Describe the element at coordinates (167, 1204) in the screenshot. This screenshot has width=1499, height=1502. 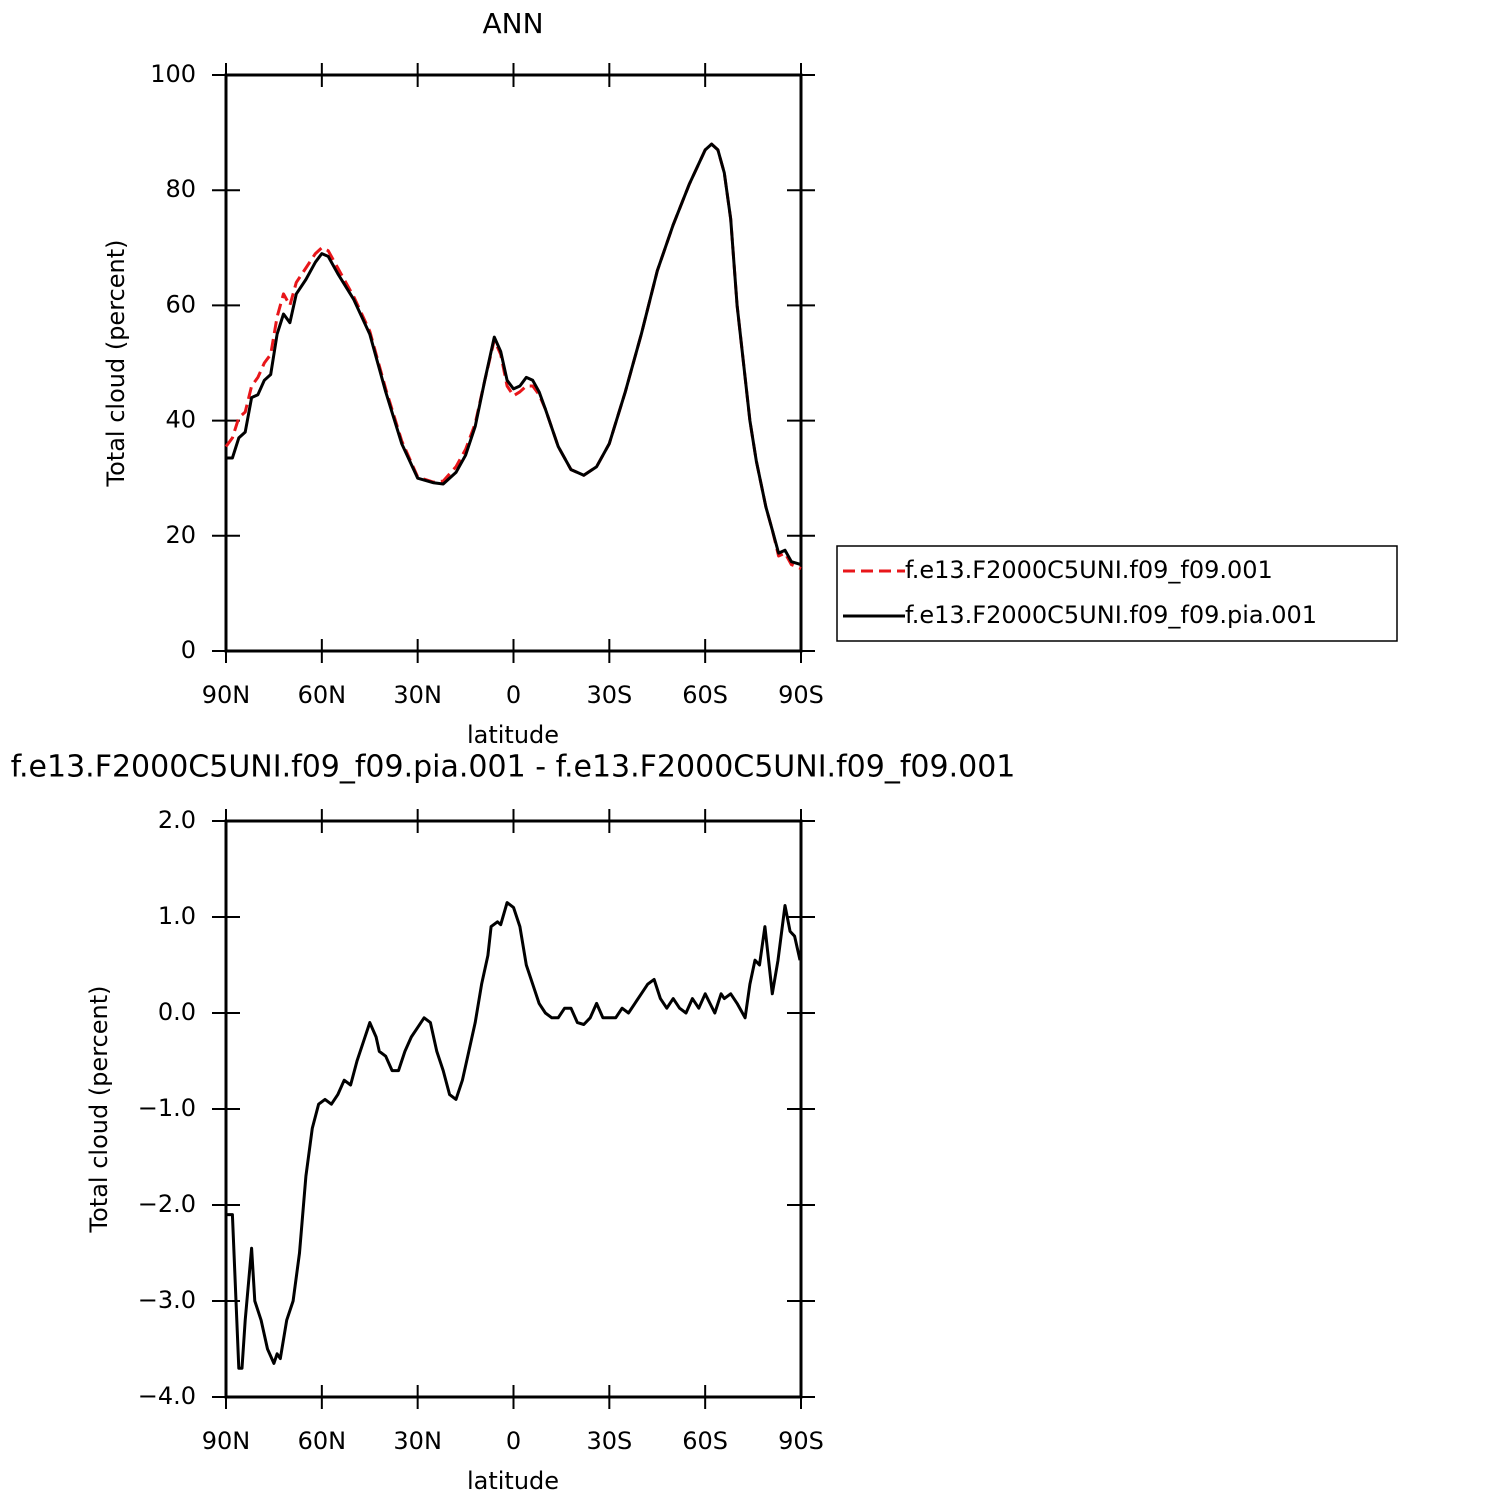
I see `y-tick-label: −2.0` at that location.